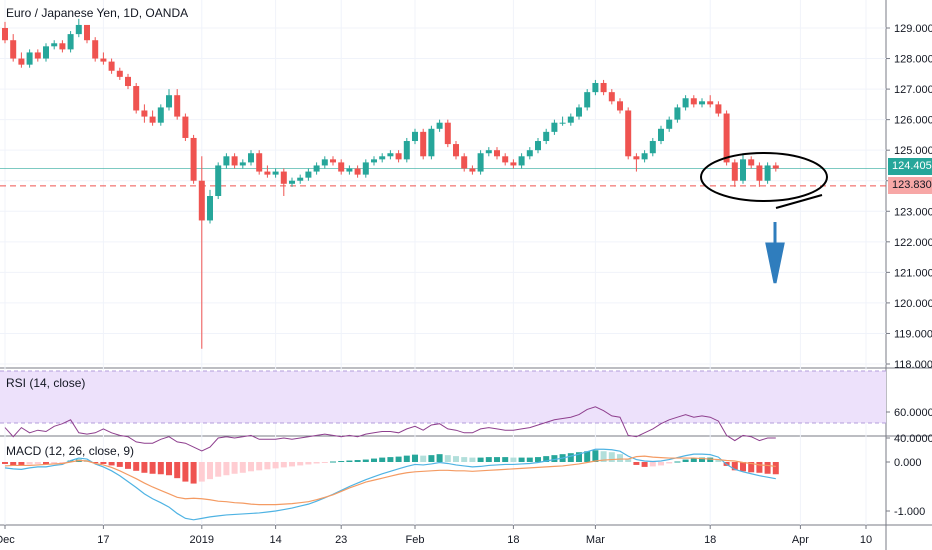 This screenshot has height=550, width=932. Describe the element at coordinates (800, 540) in the screenshot. I see `time-tick-label: Apr` at that location.